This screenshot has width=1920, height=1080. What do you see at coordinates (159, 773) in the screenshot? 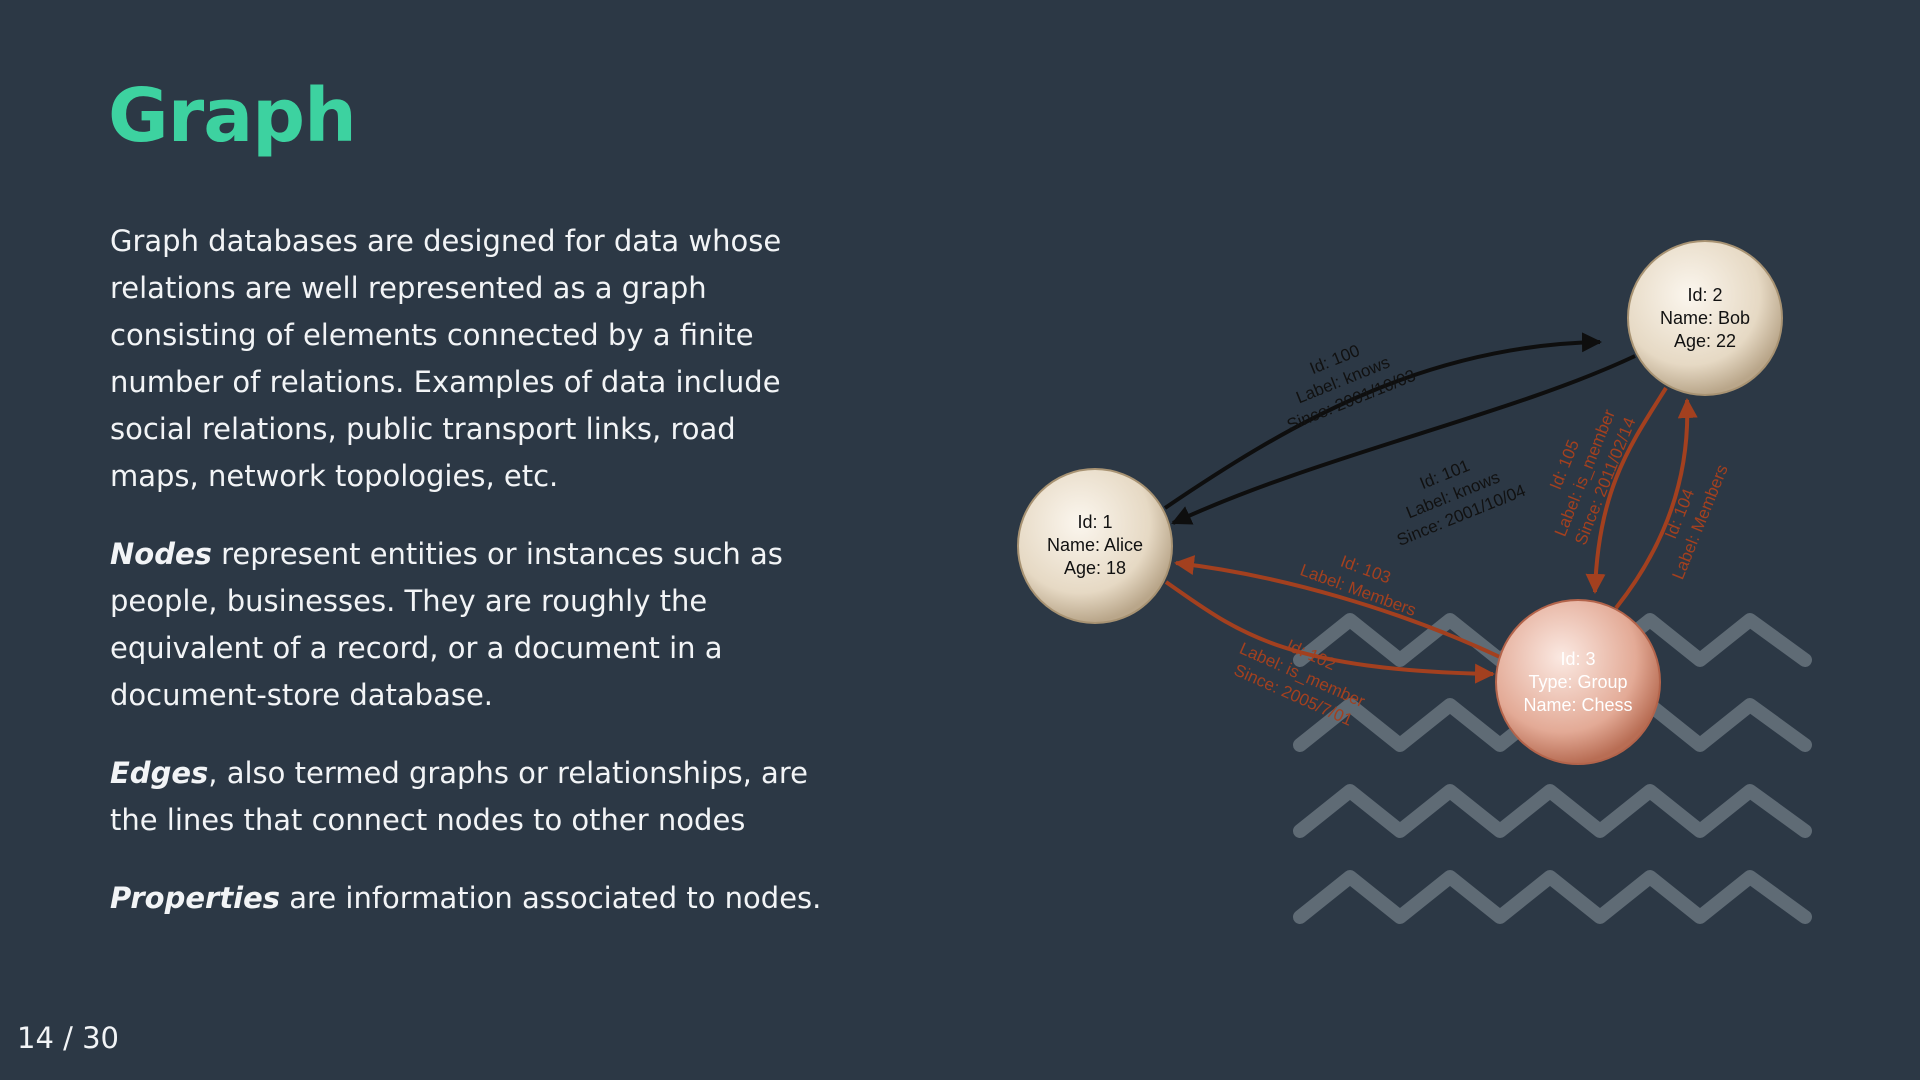
I see `edges-term: Edges` at bounding box center [159, 773].